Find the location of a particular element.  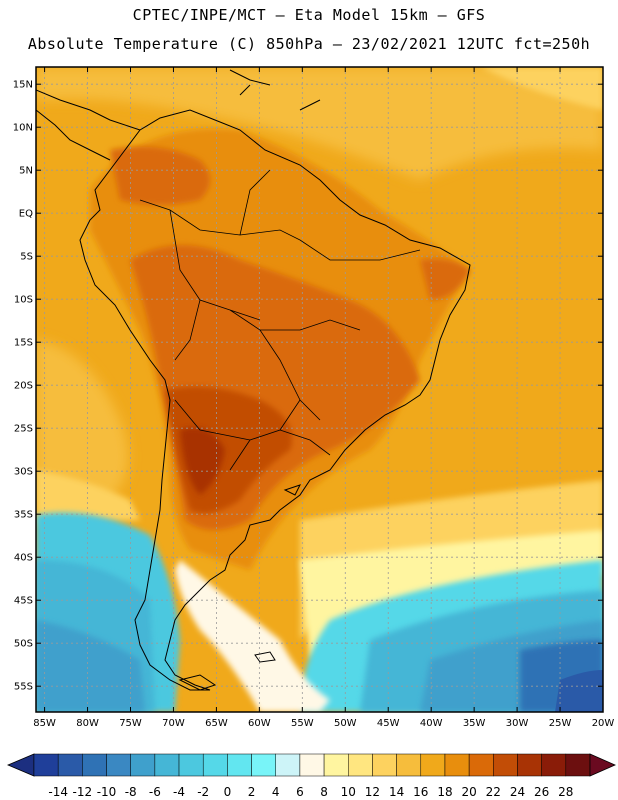

lat-label: 10N is located at coordinates (23, 128).